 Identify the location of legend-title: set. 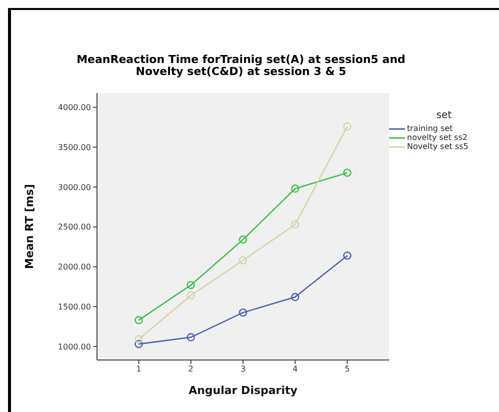
(444, 115).